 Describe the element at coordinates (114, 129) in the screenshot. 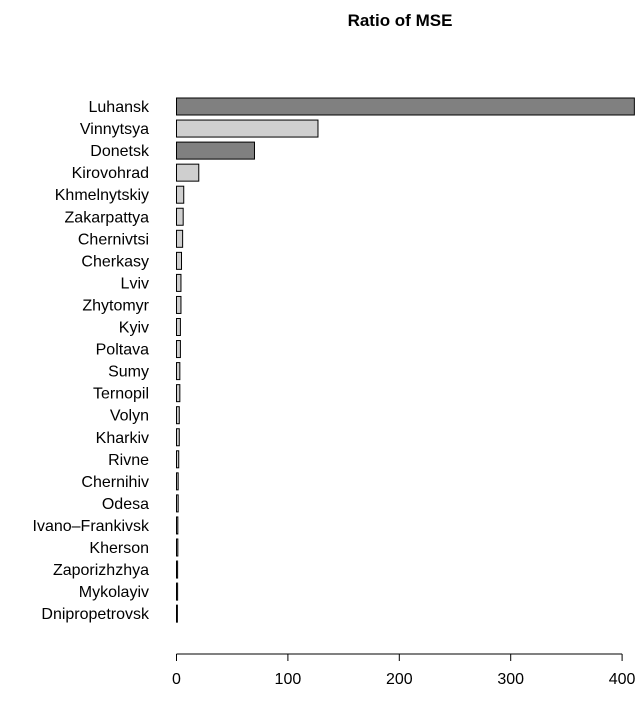

I see `category-label: Vinnytsya` at that location.